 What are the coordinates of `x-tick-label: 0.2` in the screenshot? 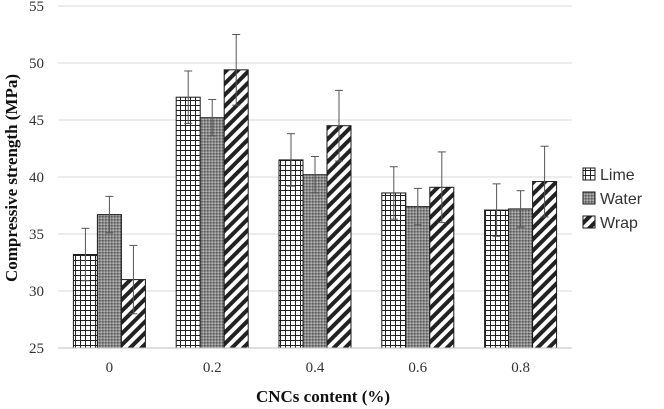 It's located at (212, 368).